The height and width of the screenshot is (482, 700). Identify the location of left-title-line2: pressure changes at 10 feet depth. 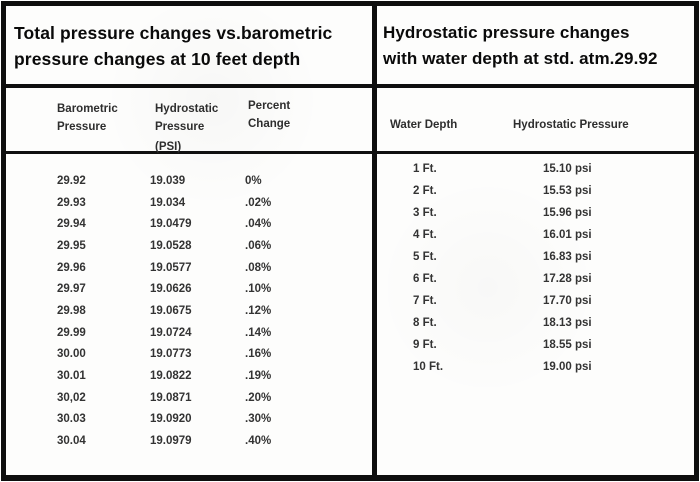
(157, 59).